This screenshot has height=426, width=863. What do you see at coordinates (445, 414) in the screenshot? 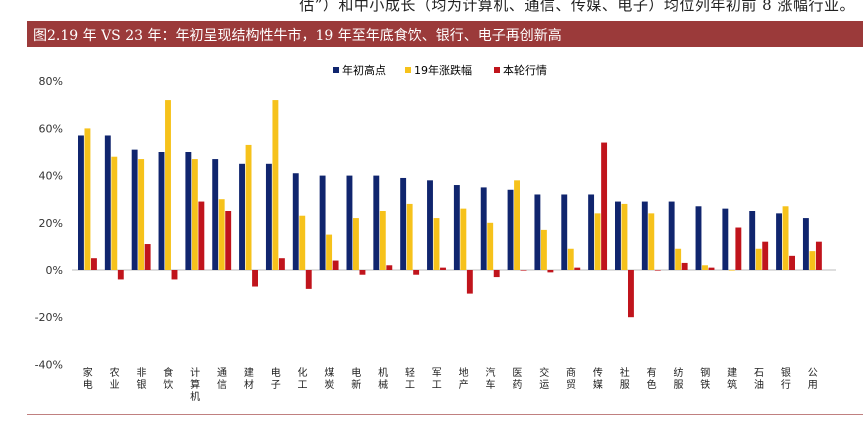
I see `bottom-divider` at bounding box center [445, 414].